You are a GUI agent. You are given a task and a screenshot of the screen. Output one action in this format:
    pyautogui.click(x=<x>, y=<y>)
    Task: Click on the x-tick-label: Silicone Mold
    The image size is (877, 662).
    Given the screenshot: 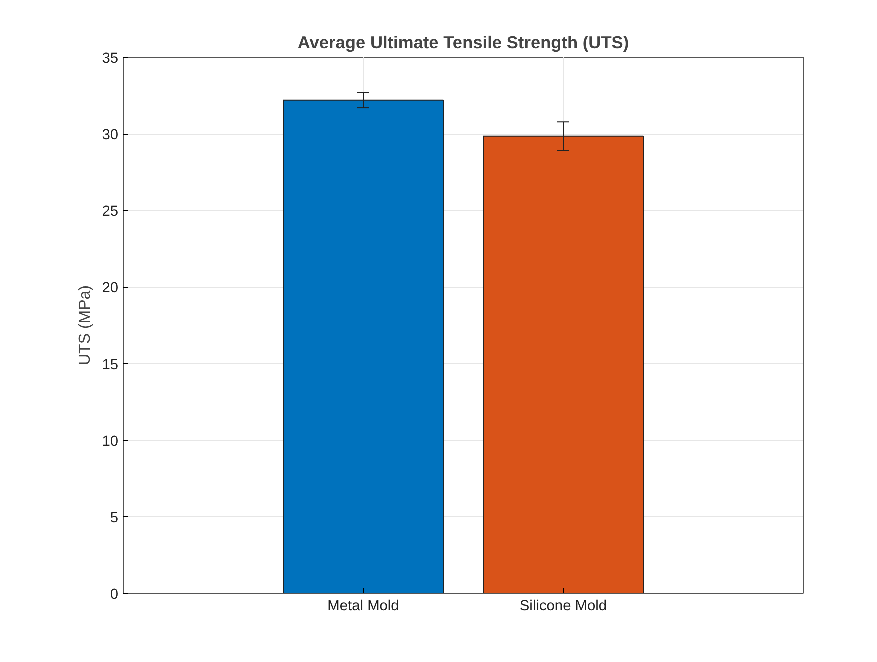 What is the action you would take?
    pyautogui.click(x=564, y=606)
    